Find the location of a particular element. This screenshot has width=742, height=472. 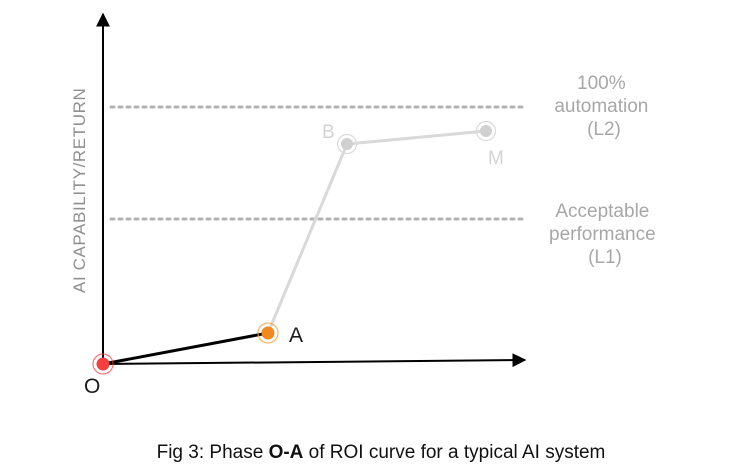

l1-label: Acceptable performance (L1) is located at coordinates (605, 234).